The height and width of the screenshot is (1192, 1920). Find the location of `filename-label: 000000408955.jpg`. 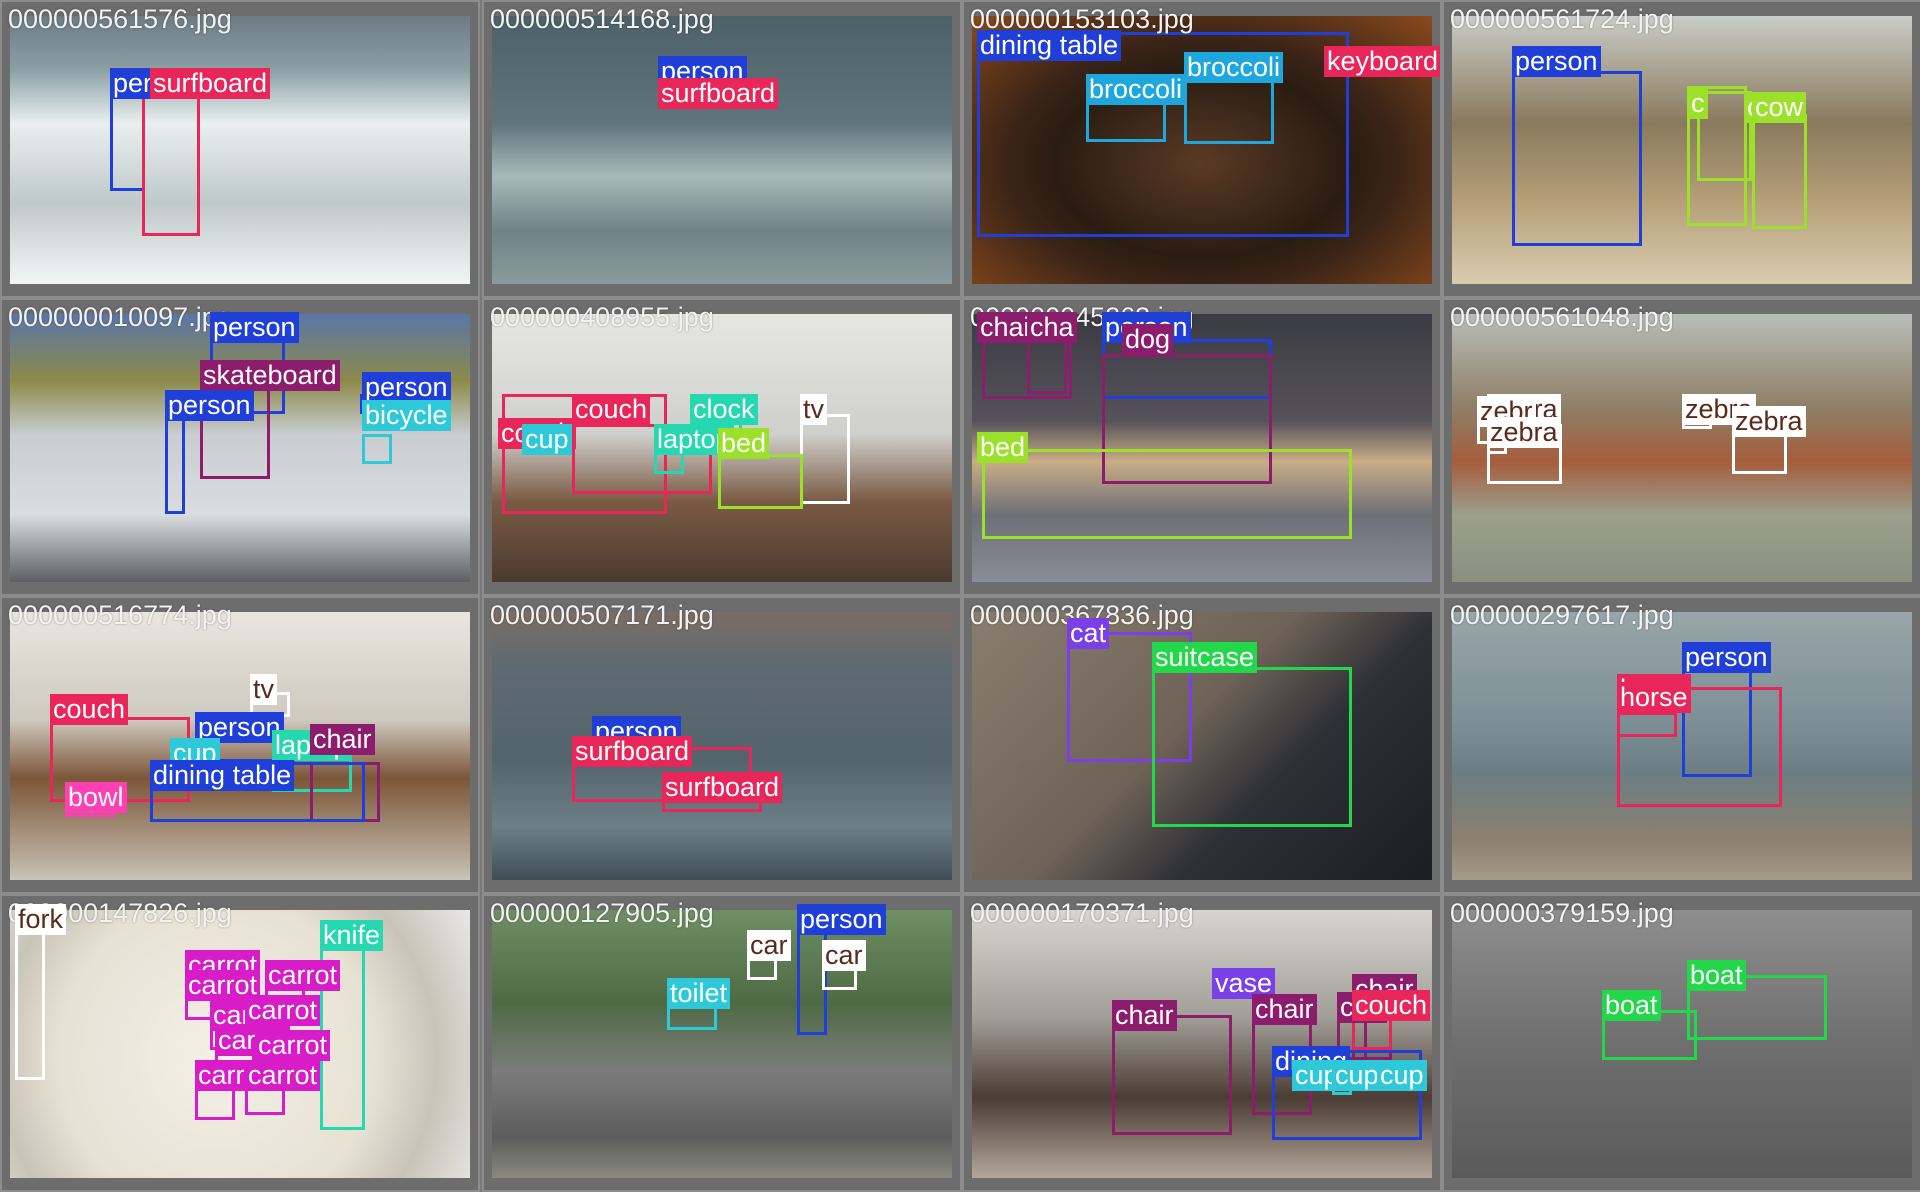

filename-label: 000000408955.jpg is located at coordinates (602, 317).